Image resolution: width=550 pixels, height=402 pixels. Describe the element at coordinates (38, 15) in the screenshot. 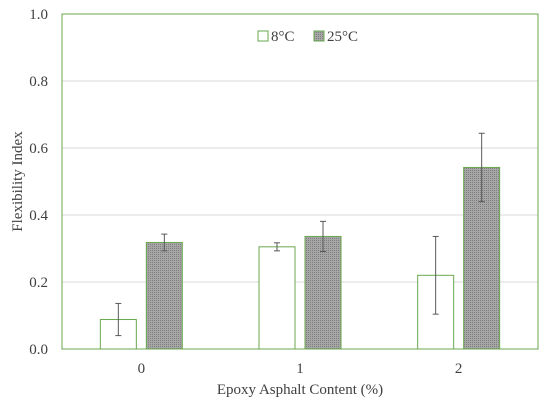

I see `y-tick-label: 1.0` at that location.